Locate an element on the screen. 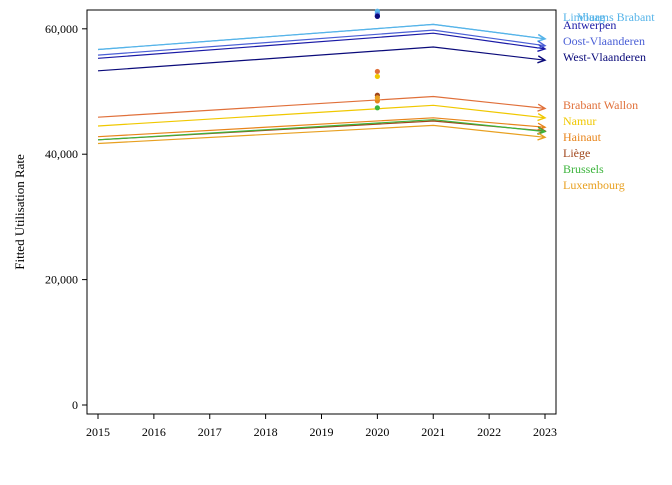 This screenshot has width=672, height=485. x-tick-label: 2018 is located at coordinates (266, 432).